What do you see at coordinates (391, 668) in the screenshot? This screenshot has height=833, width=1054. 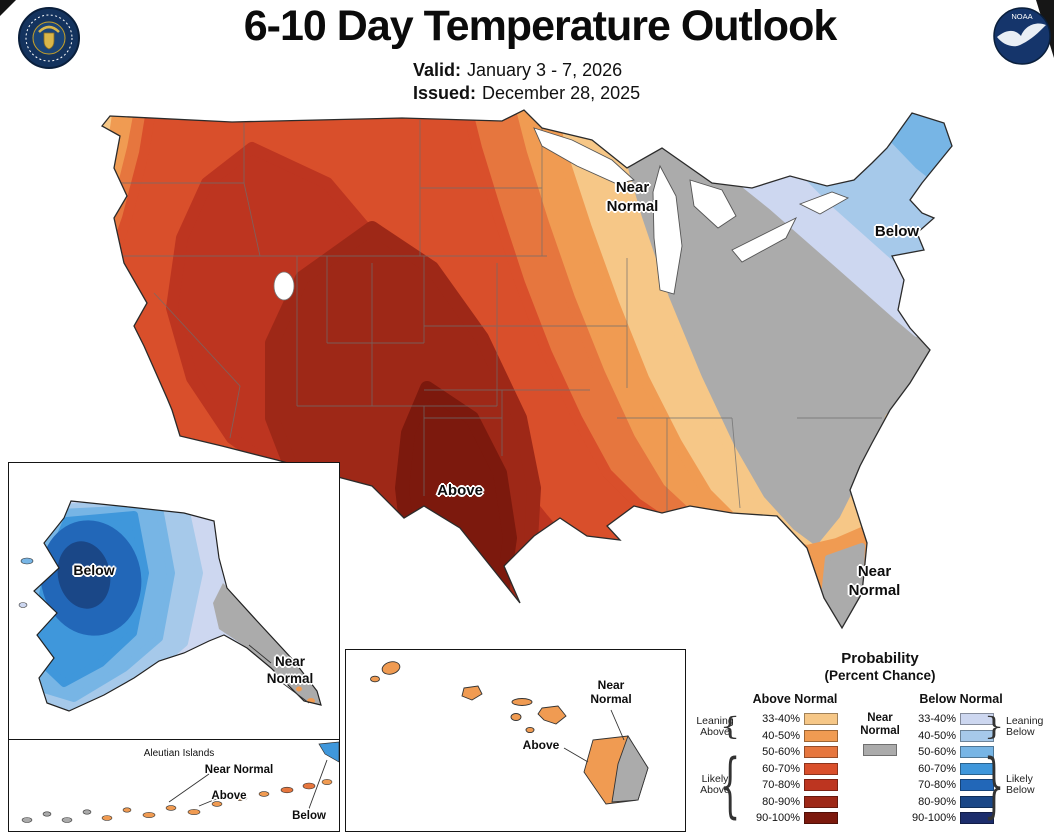 I see `island-kauai` at bounding box center [391, 668].